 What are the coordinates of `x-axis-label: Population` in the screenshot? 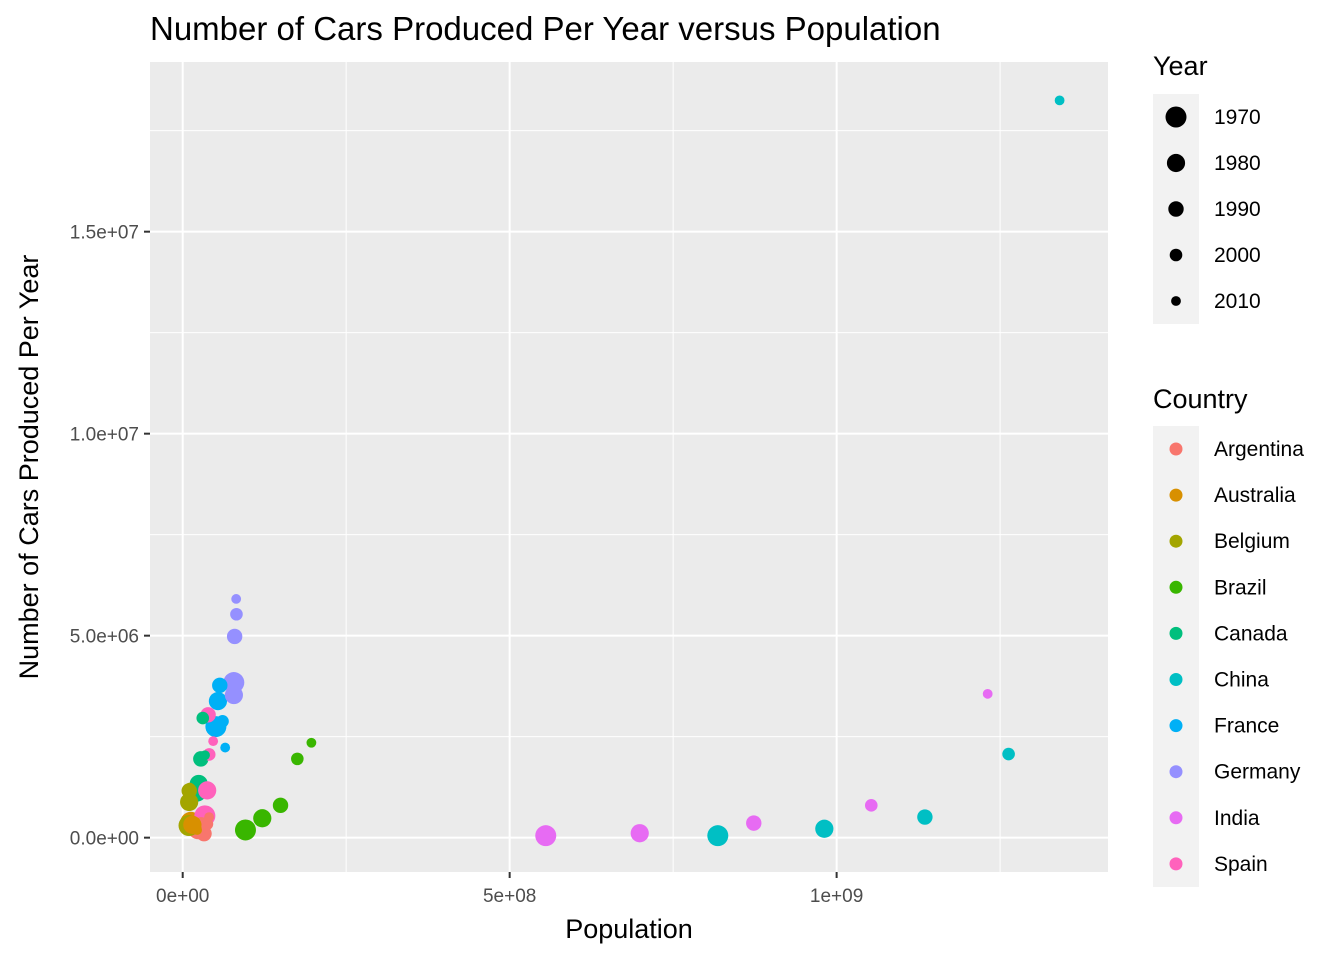 It's located at (629, 929).